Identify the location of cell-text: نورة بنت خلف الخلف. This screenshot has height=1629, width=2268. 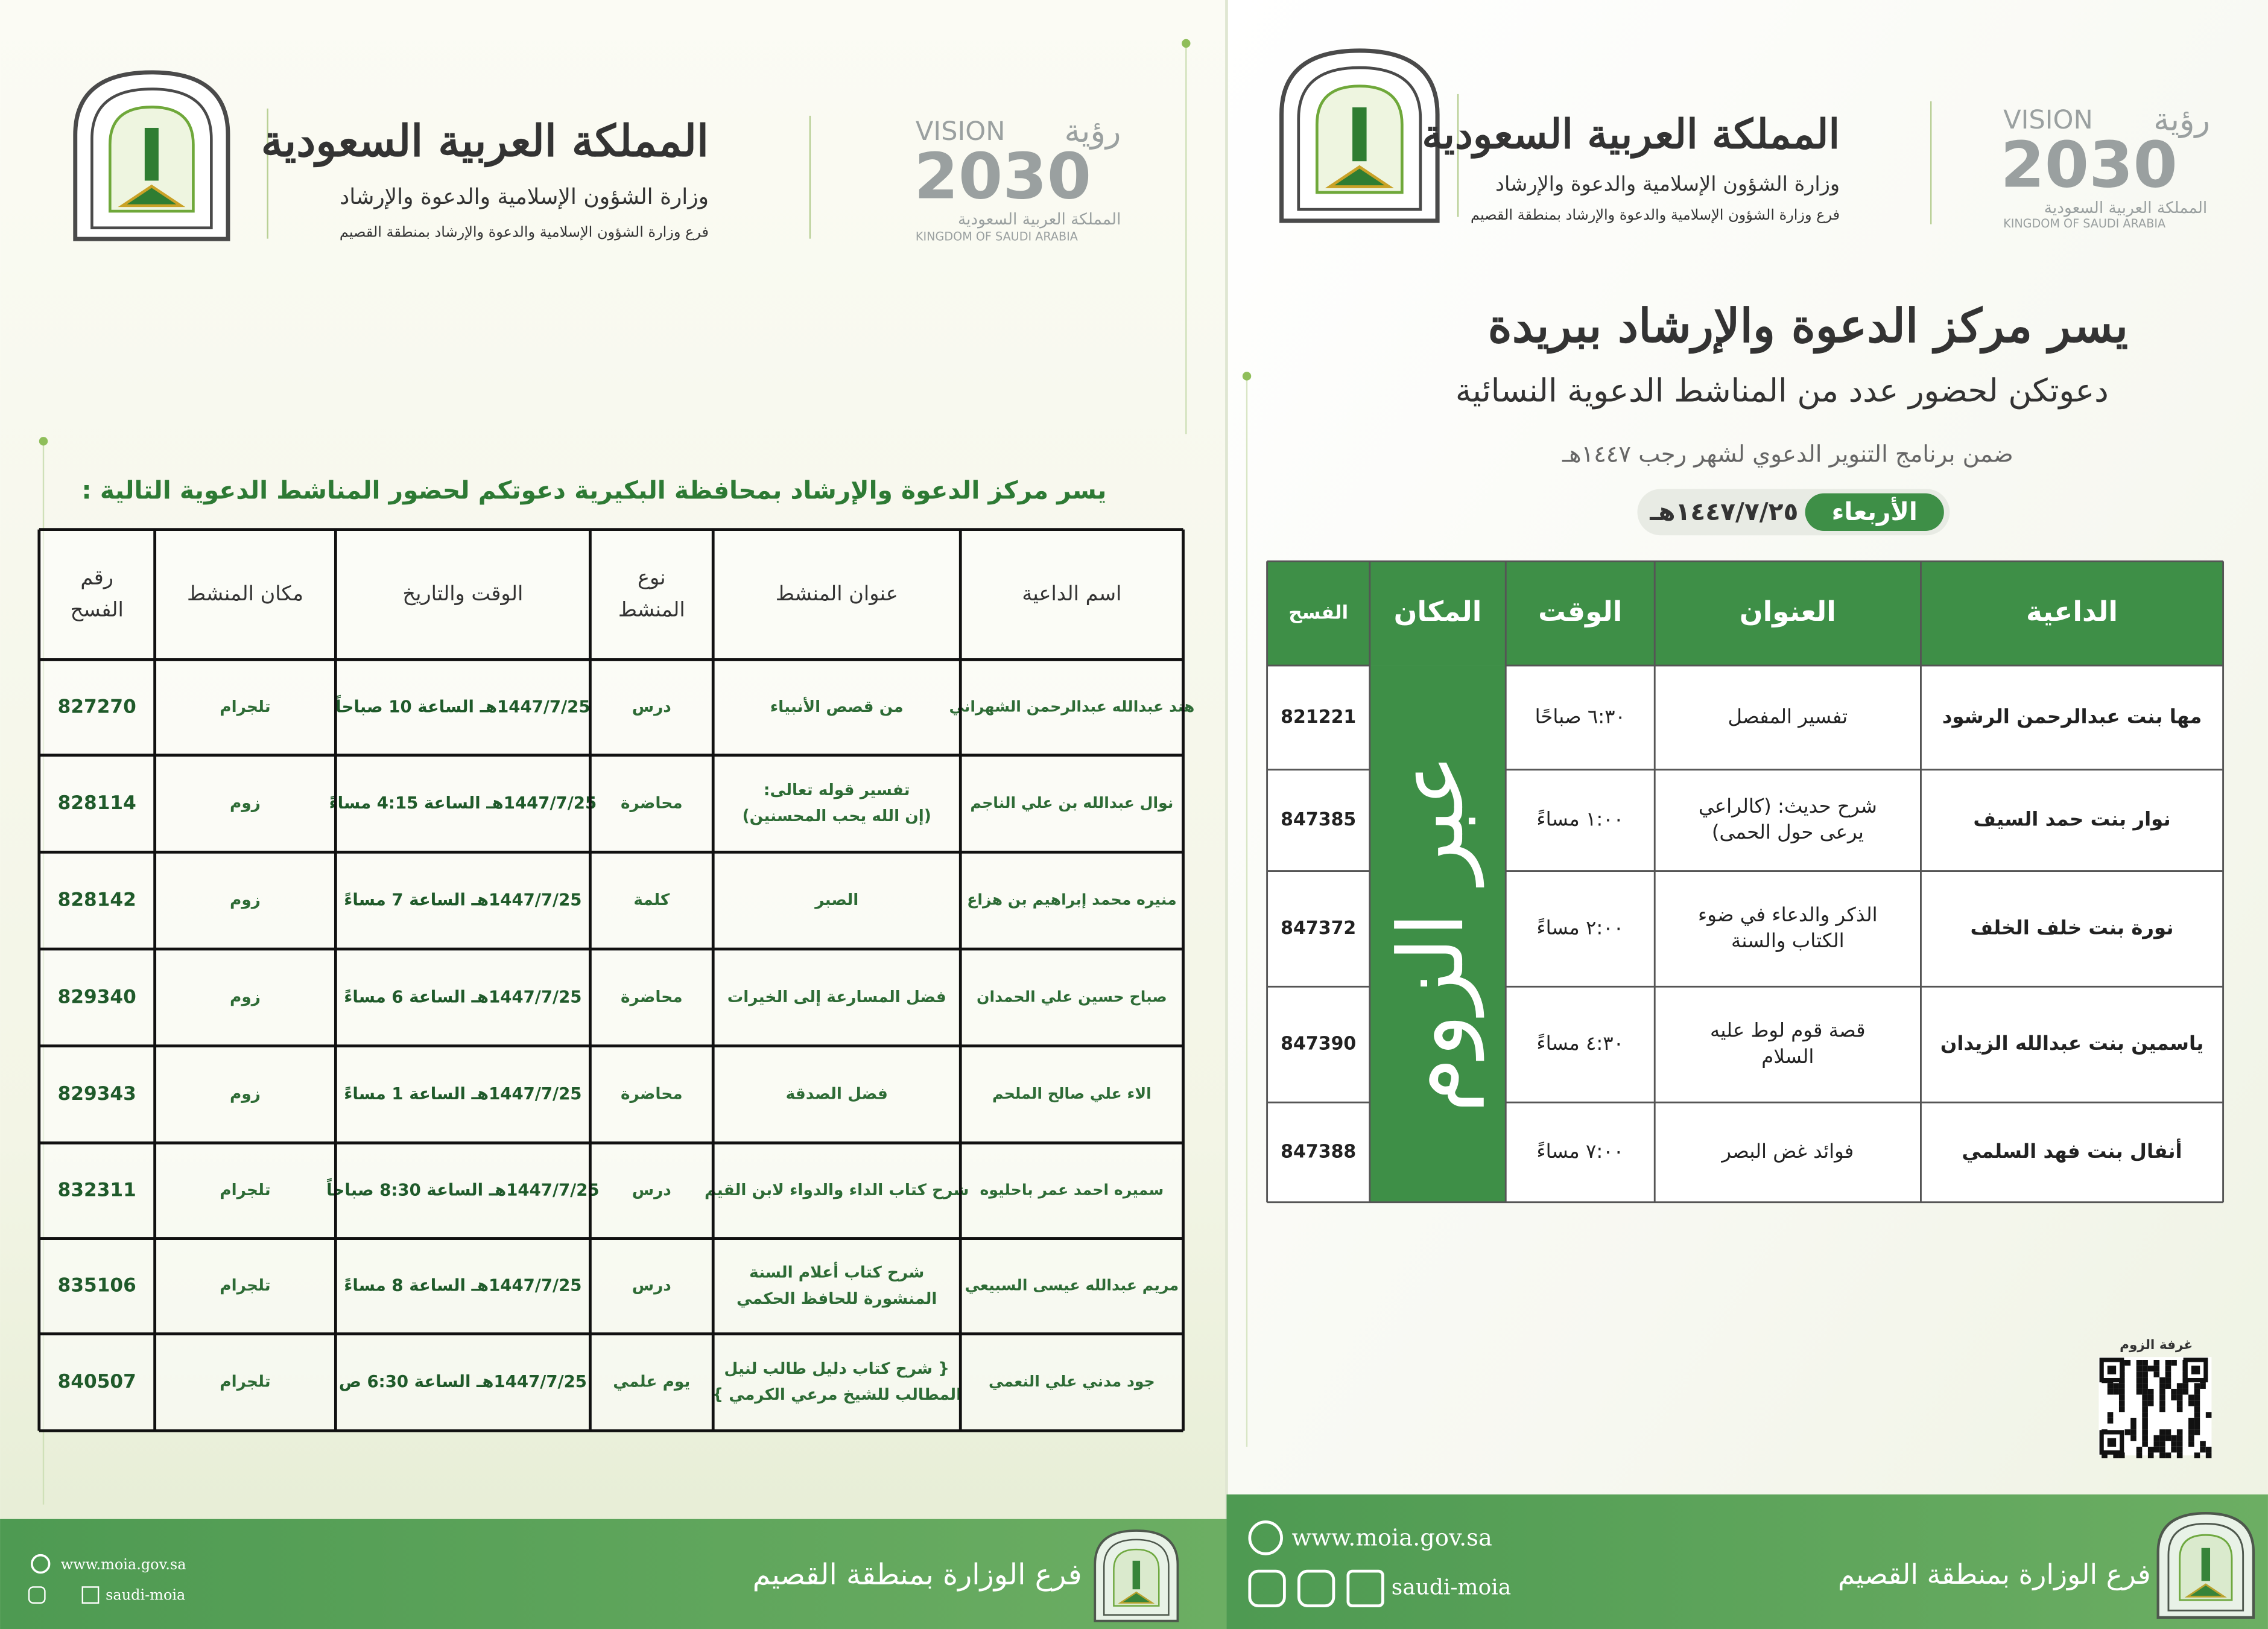
(2072, 928).